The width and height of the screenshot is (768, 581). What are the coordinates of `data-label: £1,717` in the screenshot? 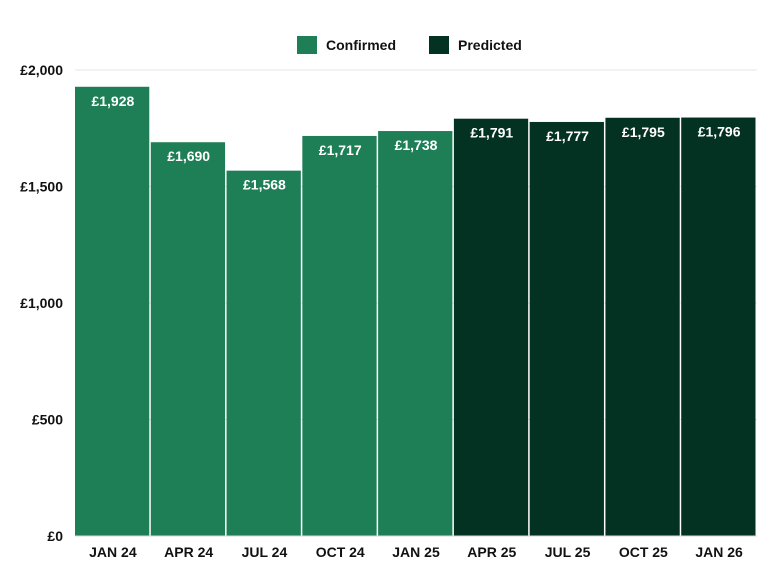 It's located at (340, 150).